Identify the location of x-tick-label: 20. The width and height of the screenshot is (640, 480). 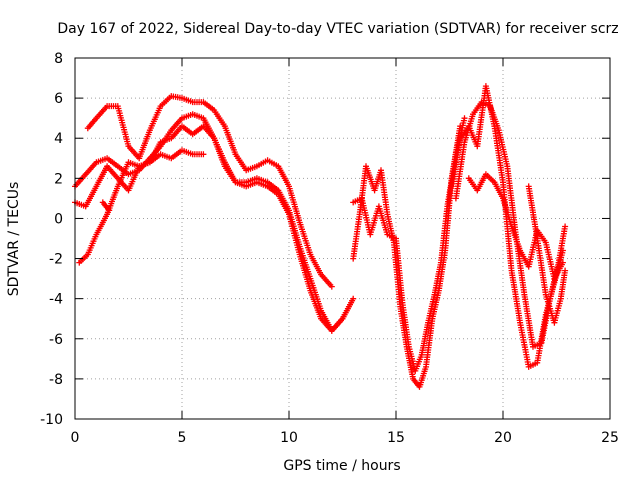
(503, 438).